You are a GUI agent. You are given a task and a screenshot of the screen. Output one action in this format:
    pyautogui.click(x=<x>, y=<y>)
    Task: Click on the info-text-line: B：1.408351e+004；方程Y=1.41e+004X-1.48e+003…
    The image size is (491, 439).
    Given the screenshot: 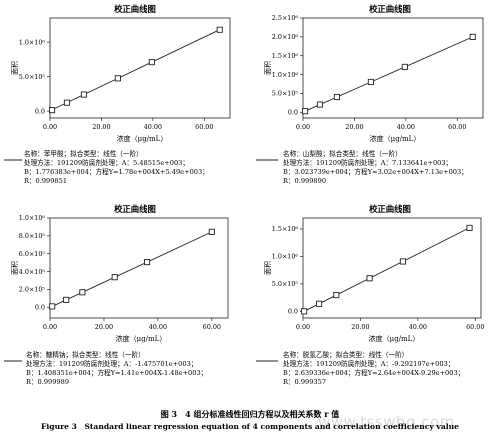 What is the action you would take?
    pyautogui.click(x=116, y=372)
    